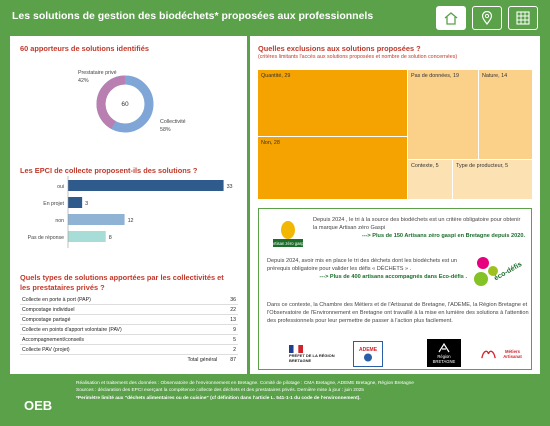  I want to click on epci-category-label: Pas de réponse, so click(46, 238).